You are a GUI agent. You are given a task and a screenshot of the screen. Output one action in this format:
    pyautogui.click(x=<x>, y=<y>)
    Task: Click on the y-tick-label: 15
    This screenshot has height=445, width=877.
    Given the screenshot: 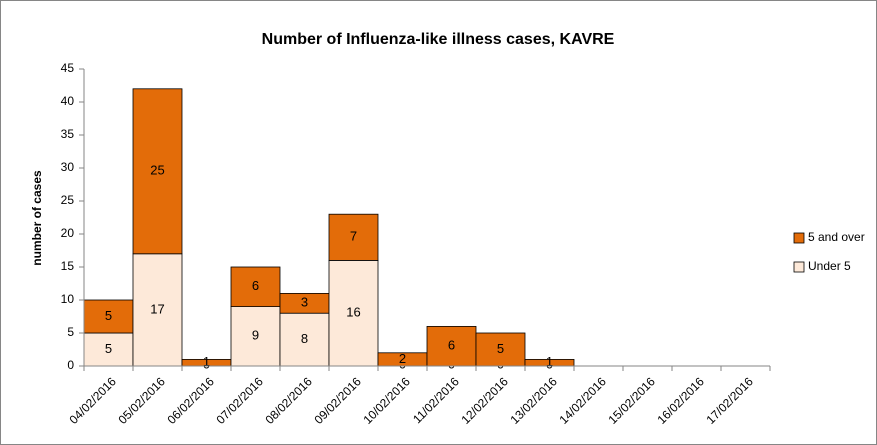 What is the action you would take?
    pyautogui.click(x=68, y=266)
    